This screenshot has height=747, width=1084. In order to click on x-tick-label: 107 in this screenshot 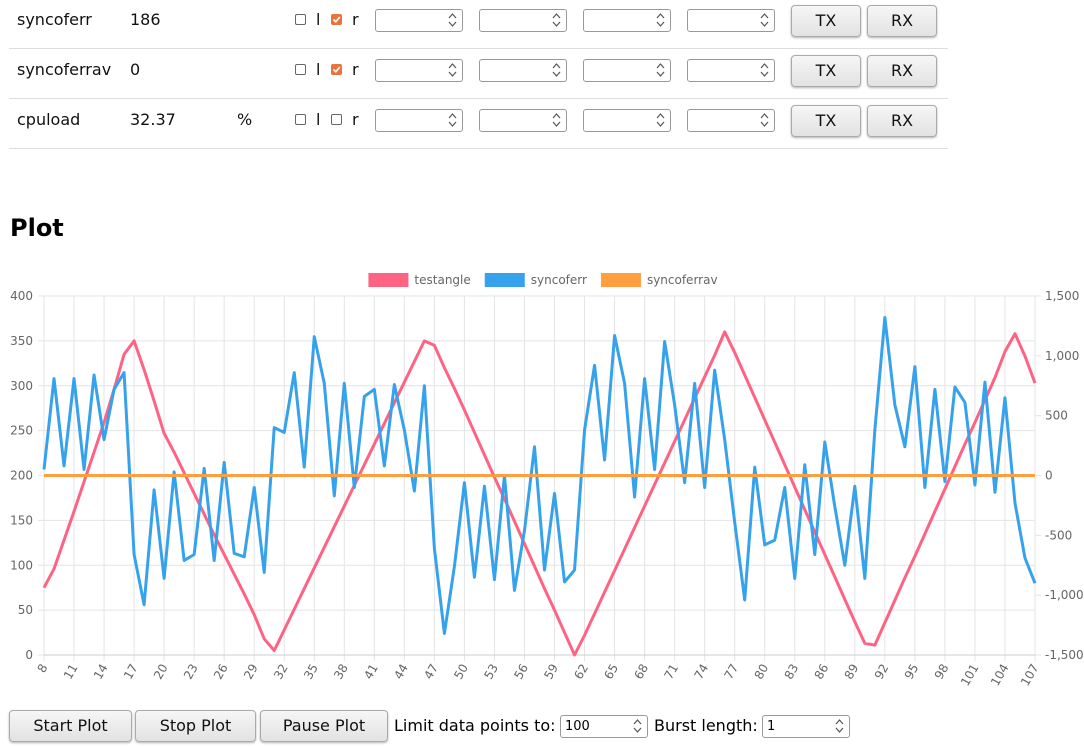, I will do `click(1030, 675)`.